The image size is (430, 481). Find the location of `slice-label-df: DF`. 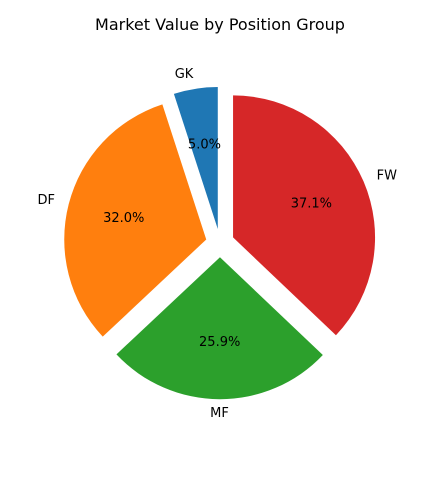

slice-label-df: DF is located at coordinates (46, 200).